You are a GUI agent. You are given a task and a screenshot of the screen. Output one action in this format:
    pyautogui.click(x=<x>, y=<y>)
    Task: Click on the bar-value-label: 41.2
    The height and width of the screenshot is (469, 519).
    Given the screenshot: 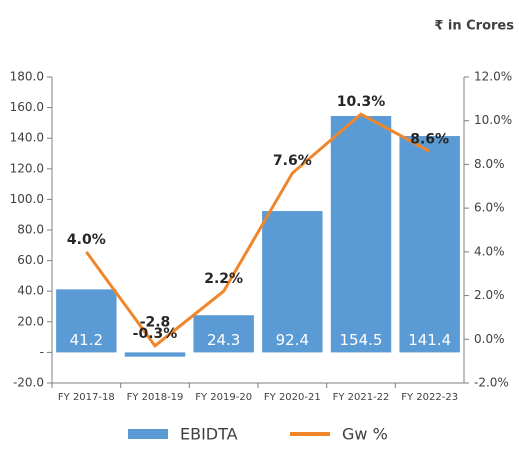 What is the action you would take?
    pyautogui.click(x=86, y=340)
    